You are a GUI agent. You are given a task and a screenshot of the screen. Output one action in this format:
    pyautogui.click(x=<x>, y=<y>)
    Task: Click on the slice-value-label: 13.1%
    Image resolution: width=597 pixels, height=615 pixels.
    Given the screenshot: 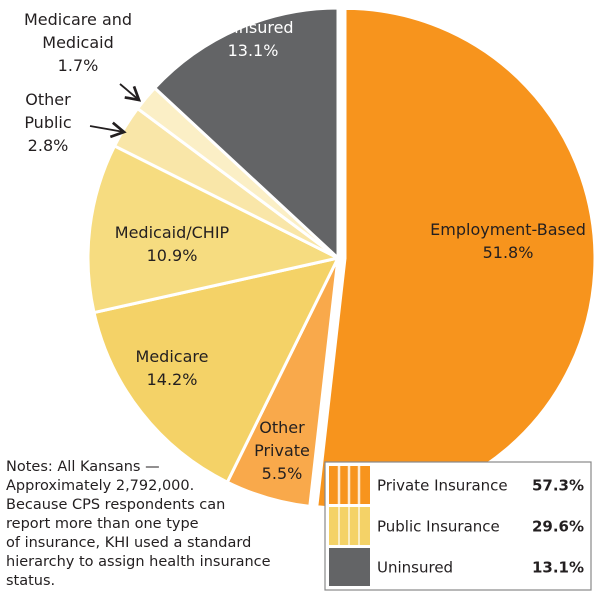 What is the action you would take?
    pyautogui.click(x=253, y=50)
    